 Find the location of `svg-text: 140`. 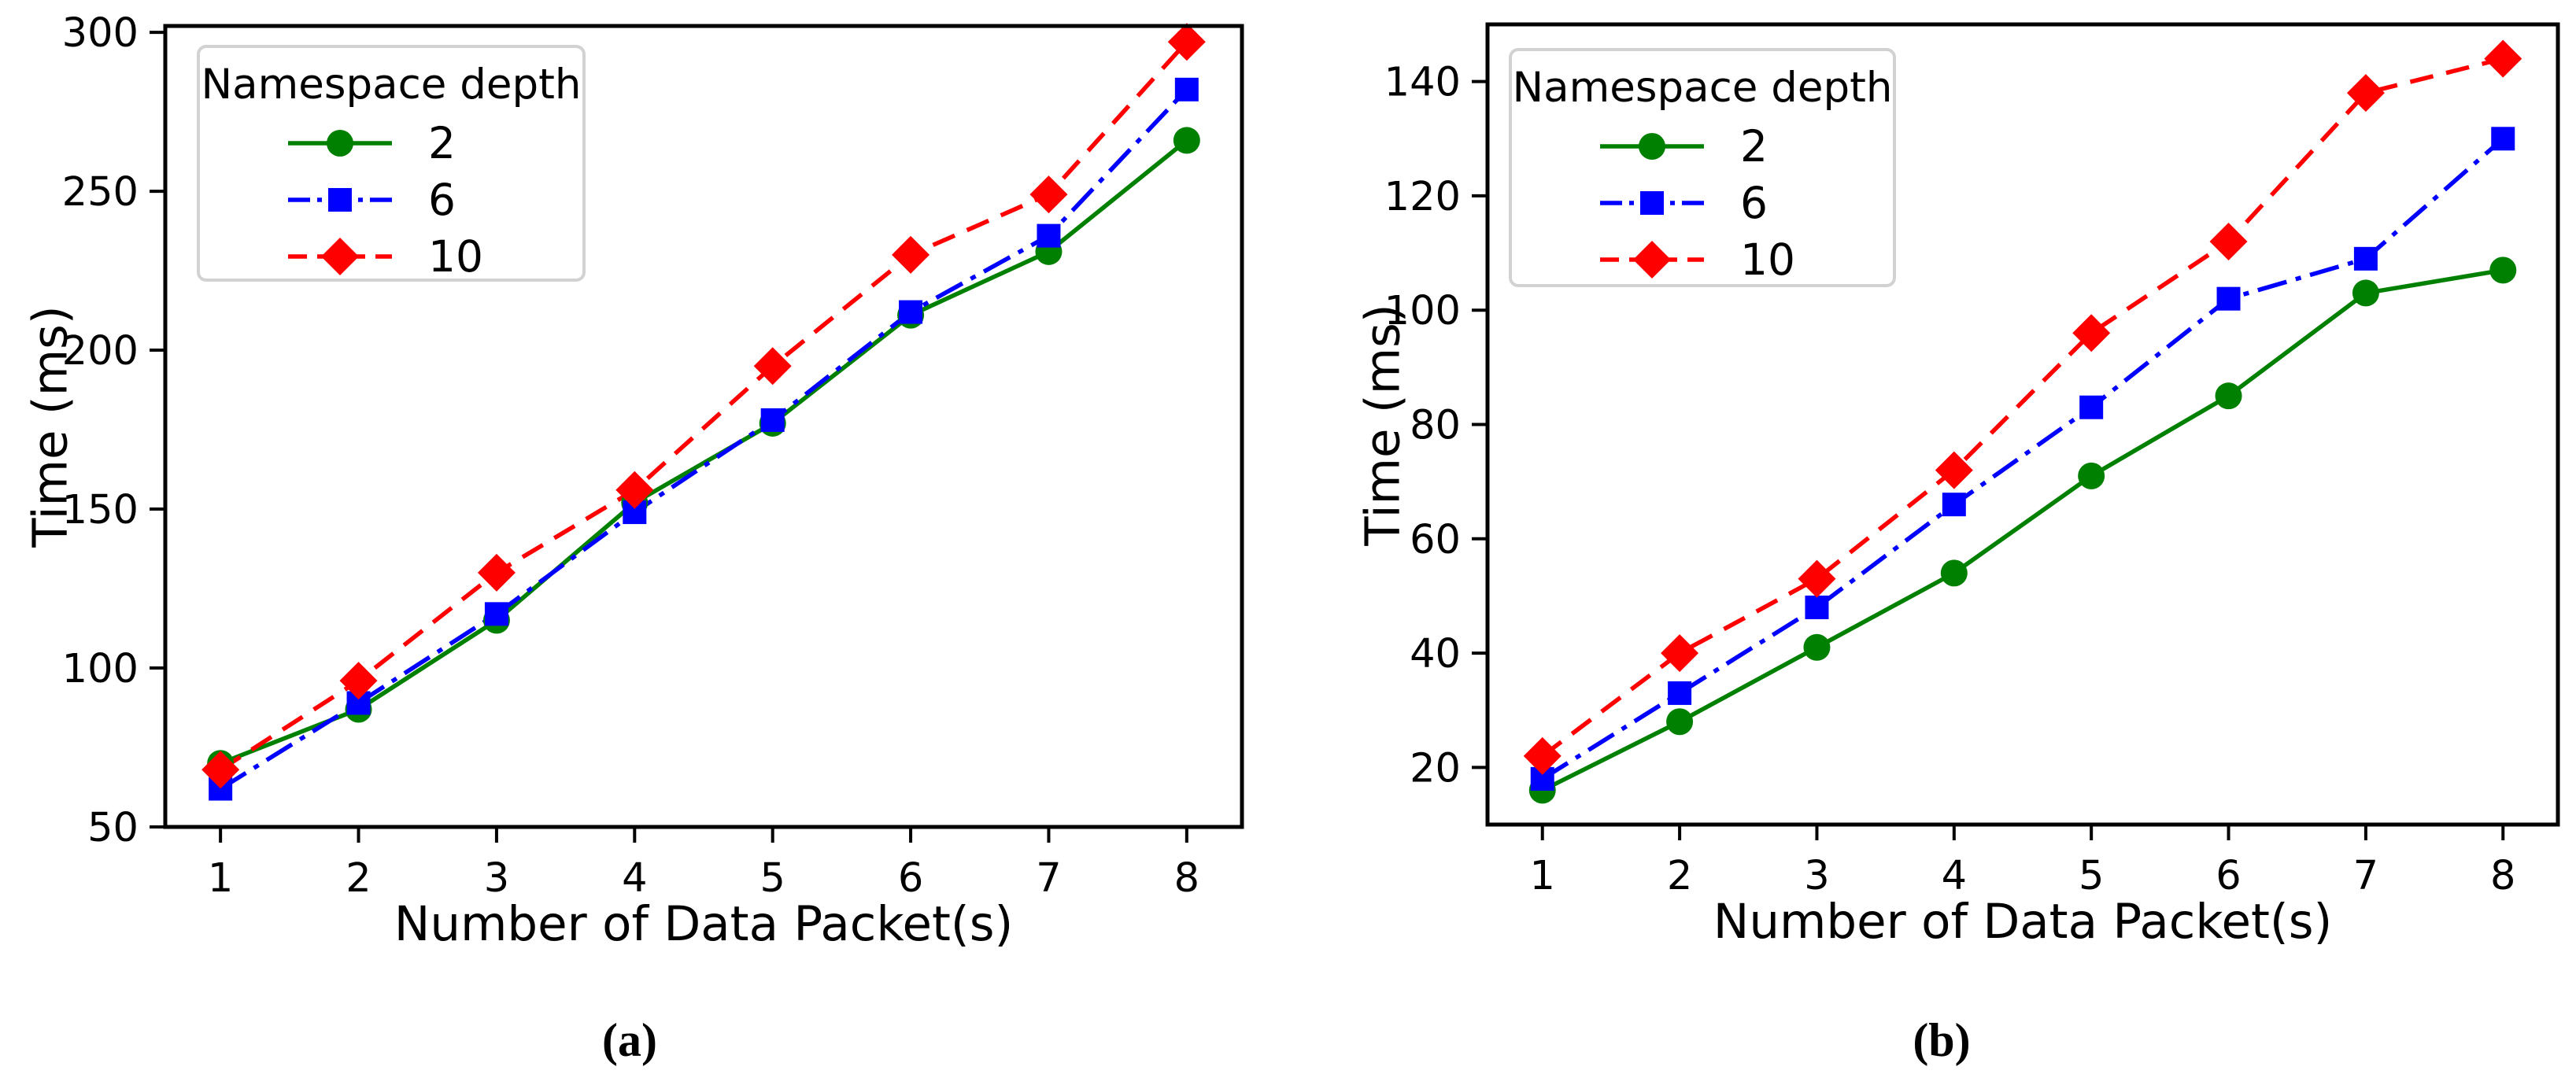

svg-text: 140 is located at coordinates (1422, 83).